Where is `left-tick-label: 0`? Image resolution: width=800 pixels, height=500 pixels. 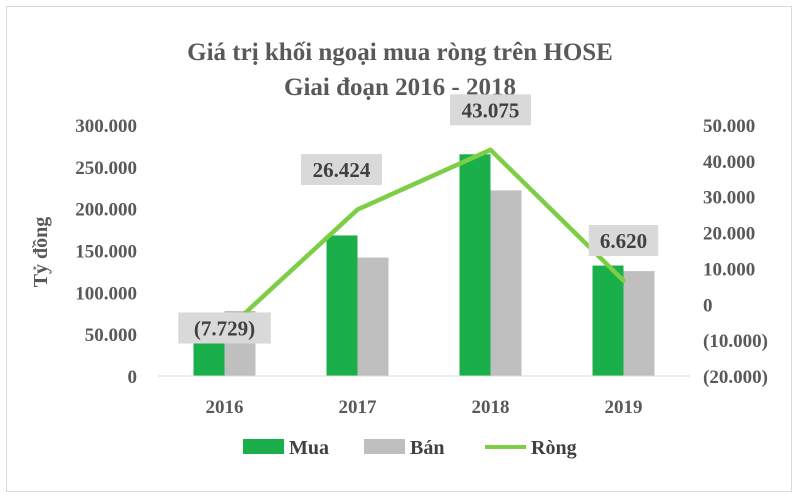
left-tick-label: 0 is located at coordinates (133, 377).